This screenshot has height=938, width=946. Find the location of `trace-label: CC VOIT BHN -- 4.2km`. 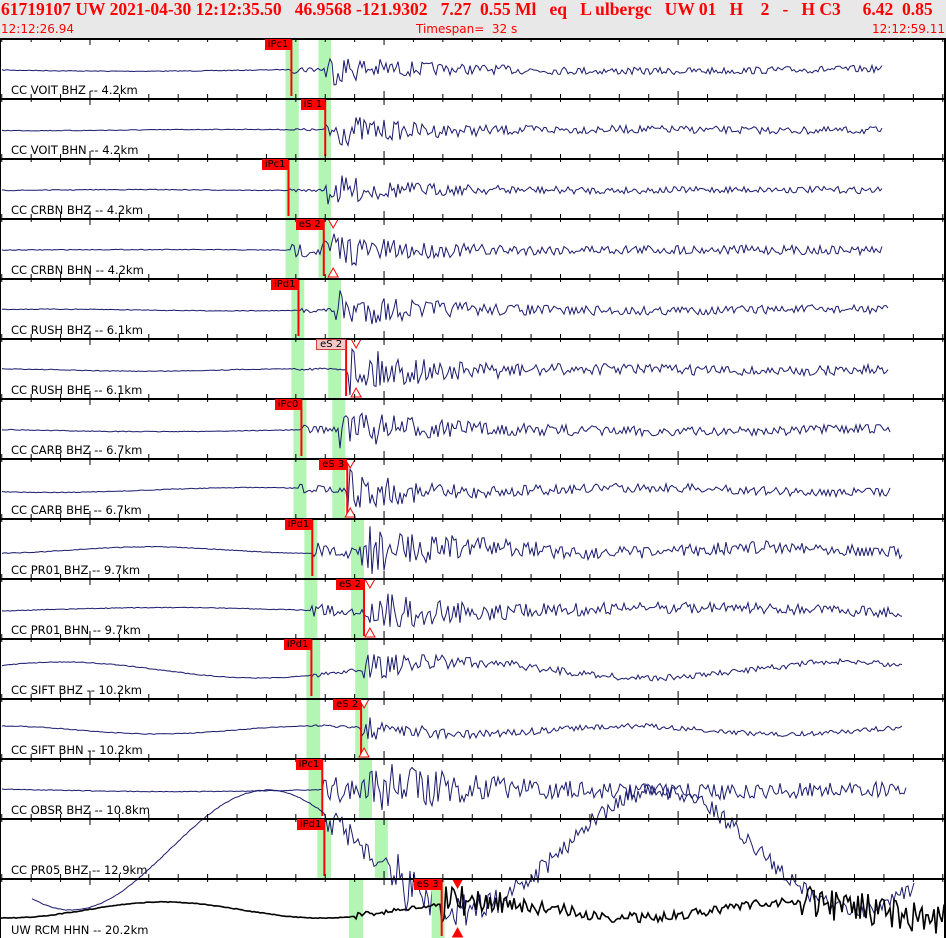

trace-label: CC VOIT BHN -- 4.2km is located at coordinates (75, 150).